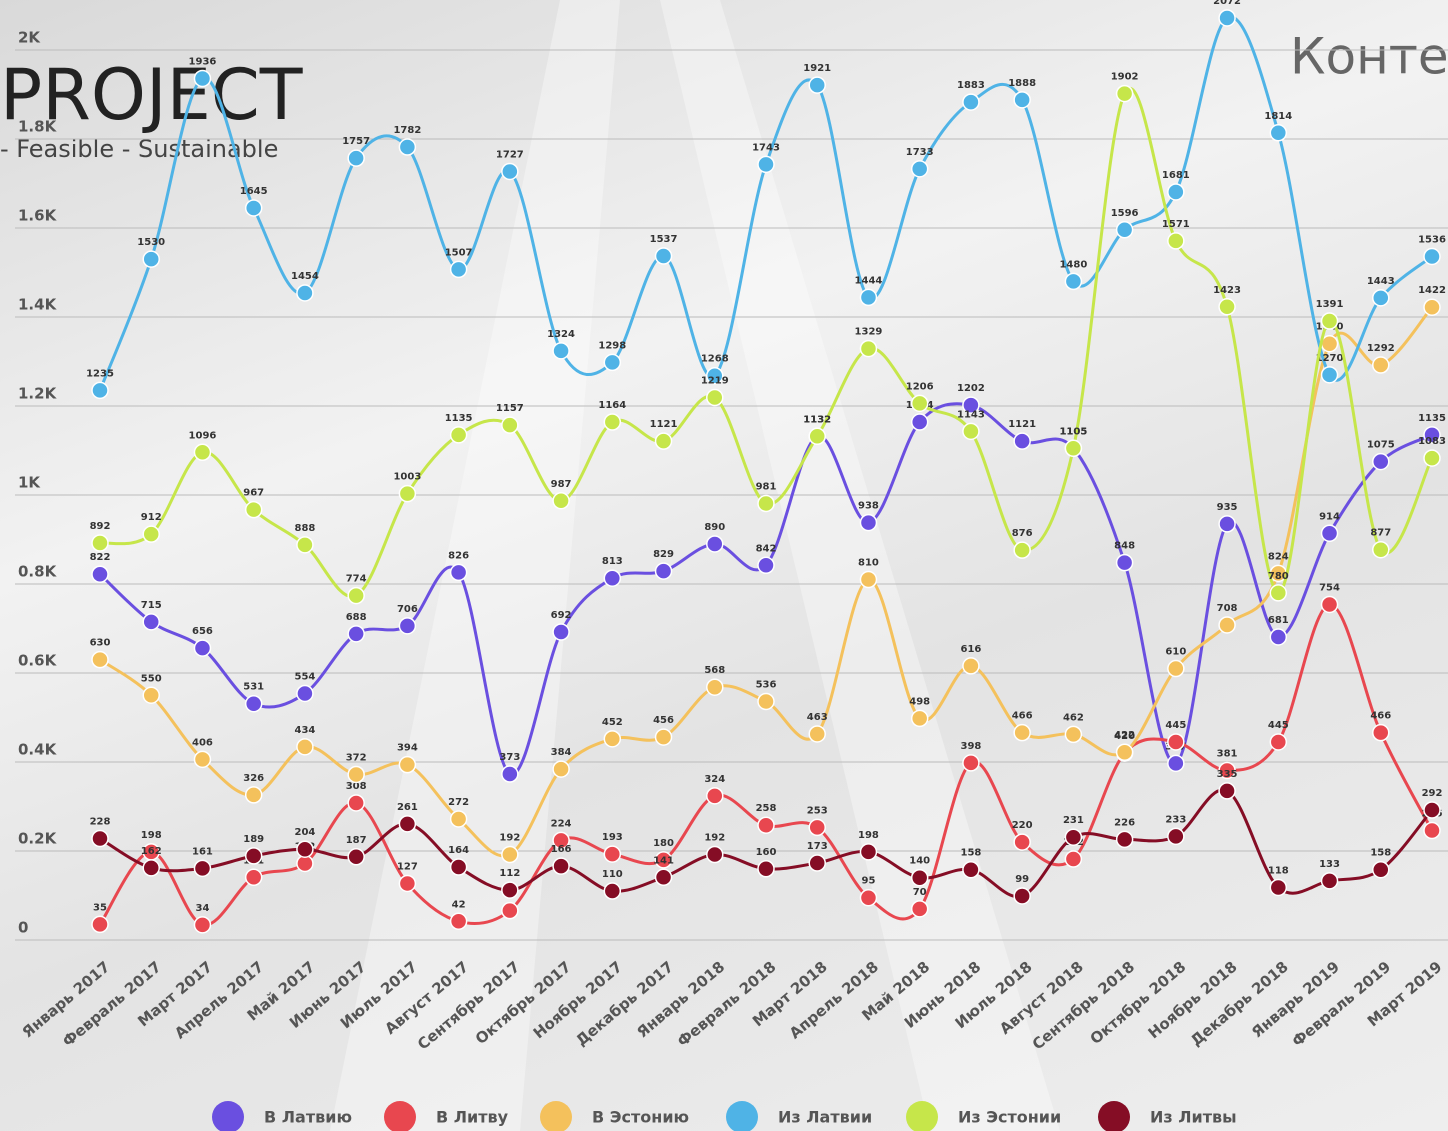 The image size is (1448, 1131). What do you see at coordinates (100, 822) in the screenshot?
I see `data-label: 228` at bounding box center [100, 822].